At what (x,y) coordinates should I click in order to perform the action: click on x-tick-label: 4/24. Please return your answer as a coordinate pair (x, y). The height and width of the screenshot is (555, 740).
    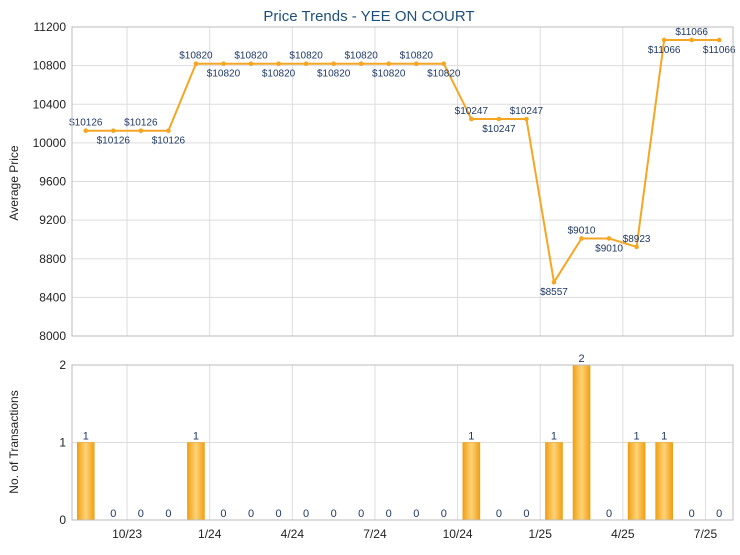
    Looking at the image, I should click on (293, 534).